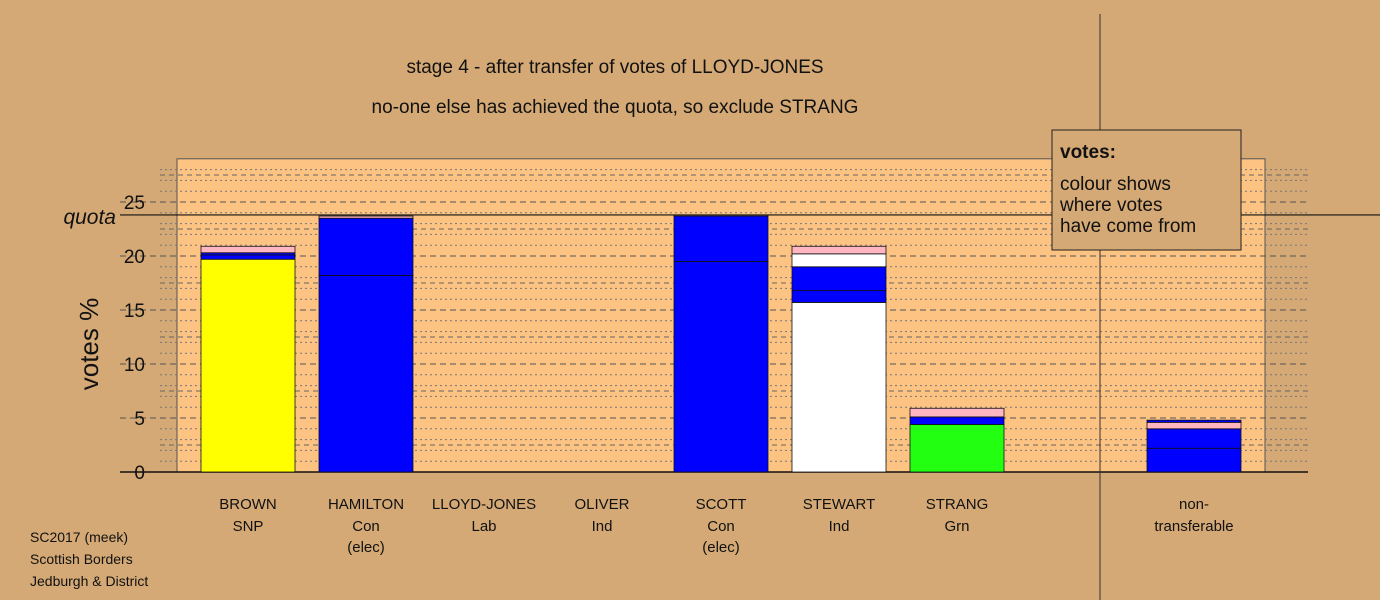 Image resolution: width=1380 pixels, height=600 pixels. Describe the element at coordinates (134, 311) in the screenshot. I see `y-tick-label: 15` at that location.